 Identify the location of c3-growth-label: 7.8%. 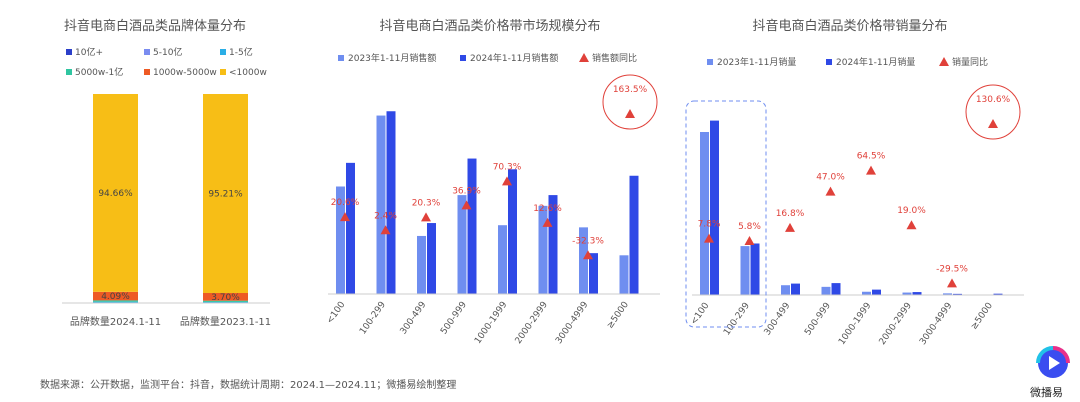
(709, 225).